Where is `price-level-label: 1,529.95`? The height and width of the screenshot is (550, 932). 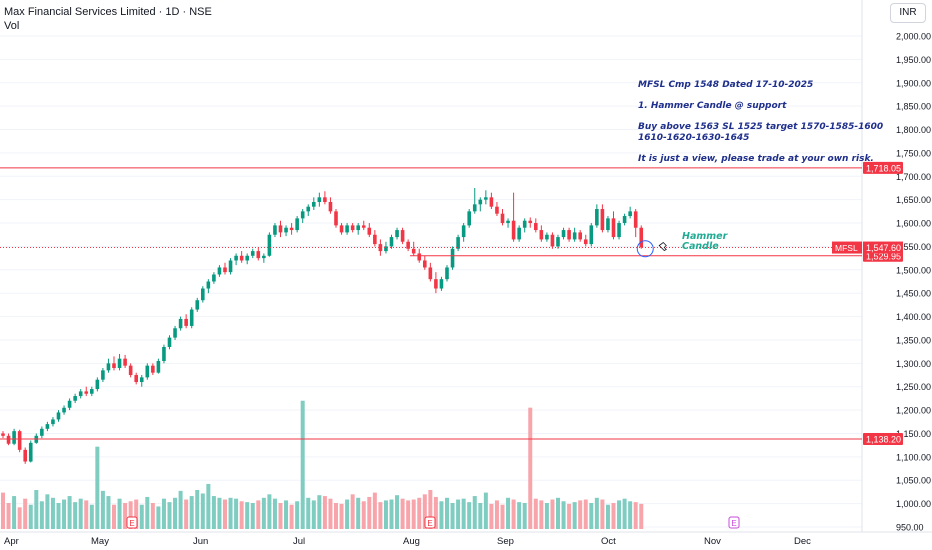 price-level-label: 1,529.95 is located at coordinates (883, 256).